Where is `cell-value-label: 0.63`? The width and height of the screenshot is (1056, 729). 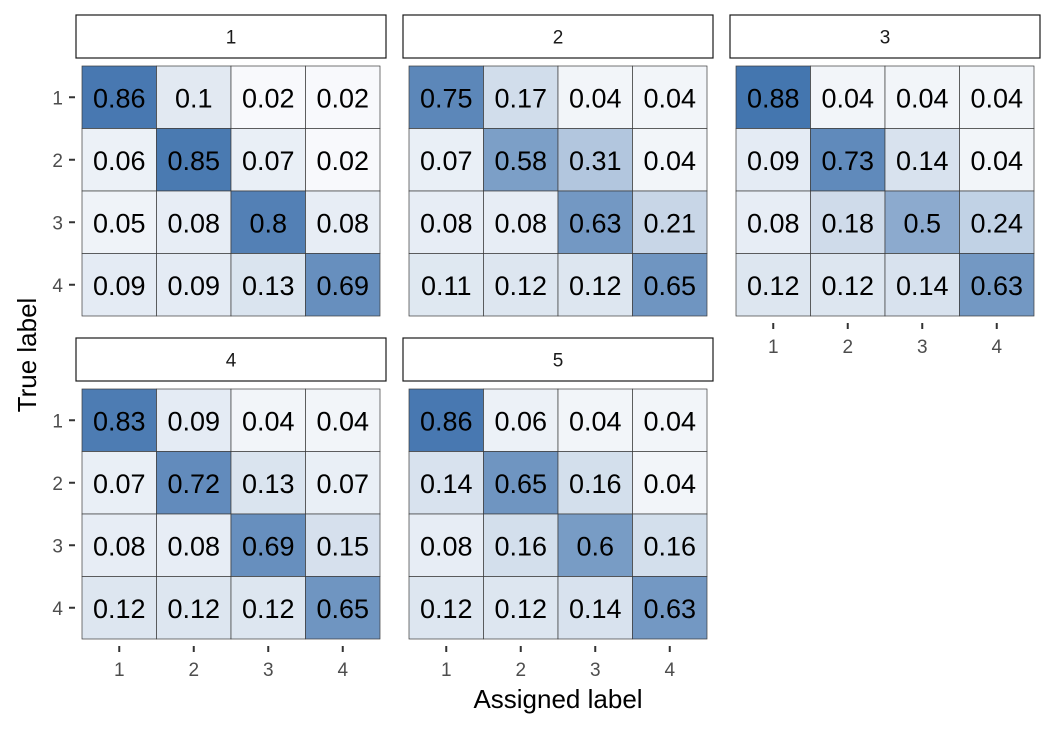 cell-value-label: 0.63 is located at coordinates (996, 286).